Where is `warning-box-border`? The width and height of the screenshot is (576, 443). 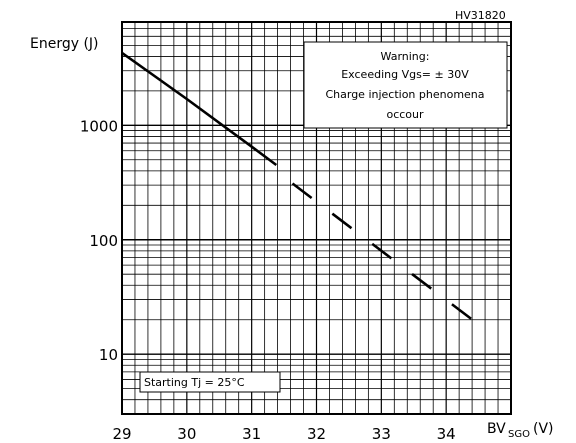
warning-box-border is located at coordinates (405, 85).